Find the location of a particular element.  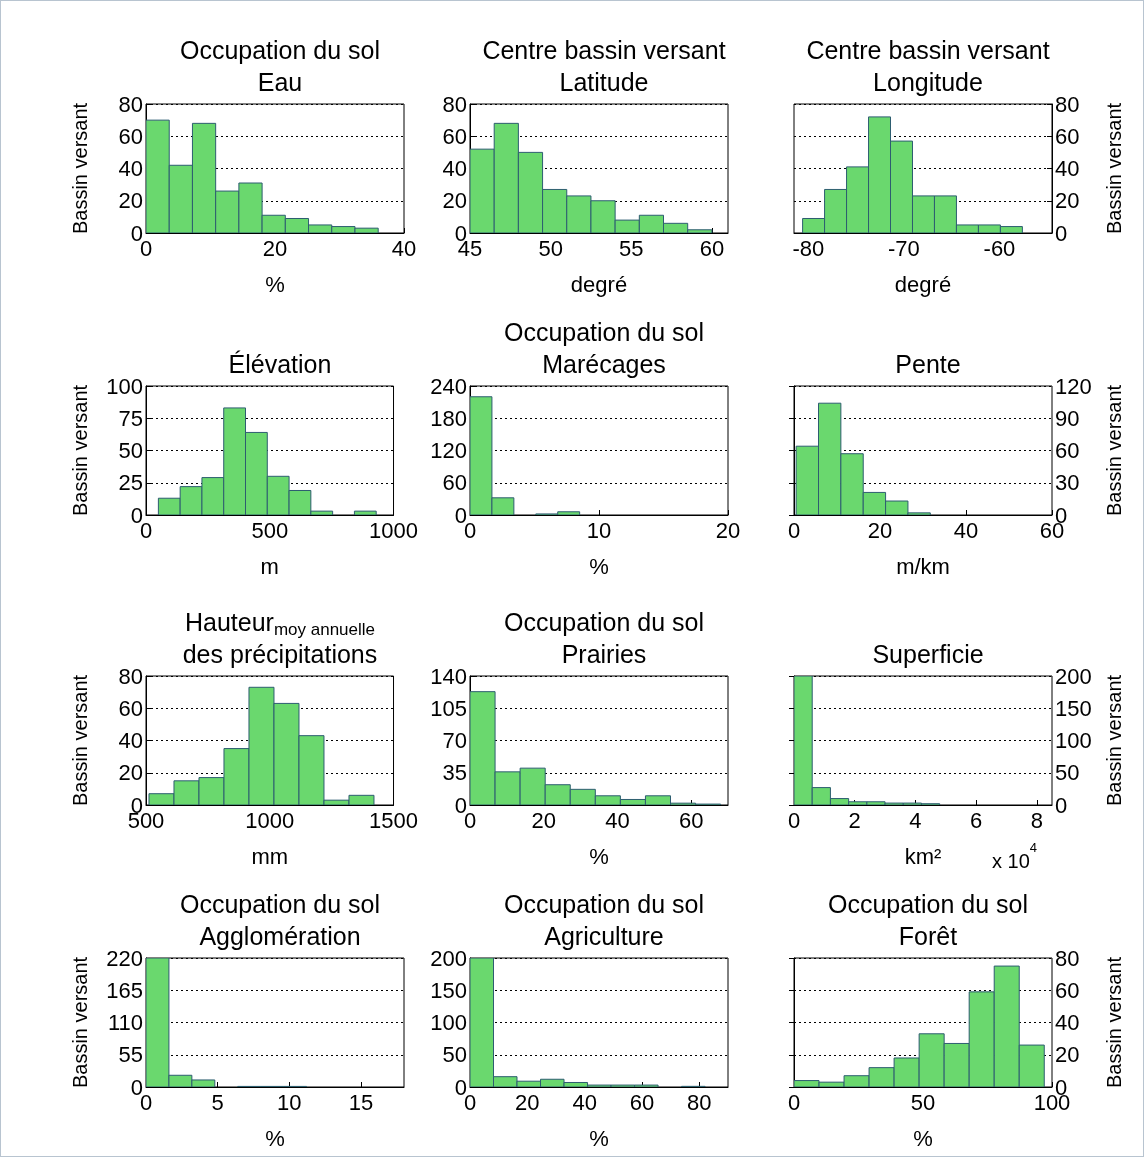

chart-title: Superficie is located at coordinates (928, 654).